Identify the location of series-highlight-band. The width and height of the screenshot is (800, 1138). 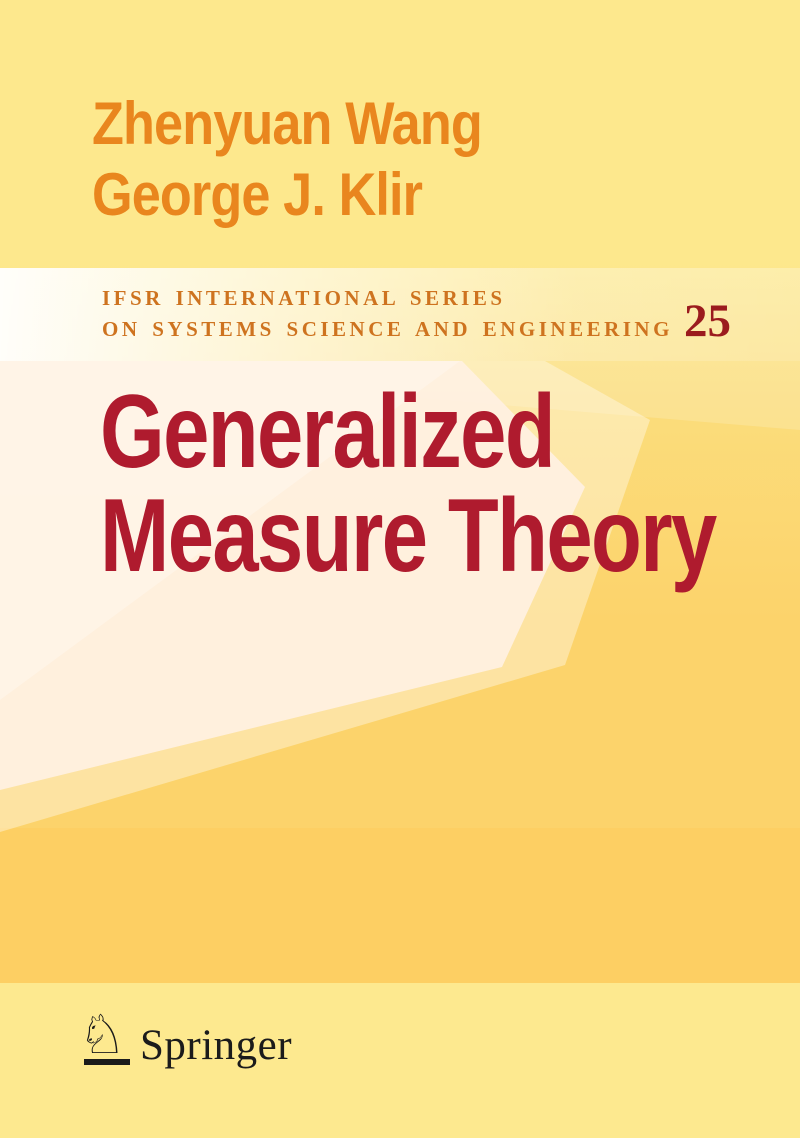
(400, 314).